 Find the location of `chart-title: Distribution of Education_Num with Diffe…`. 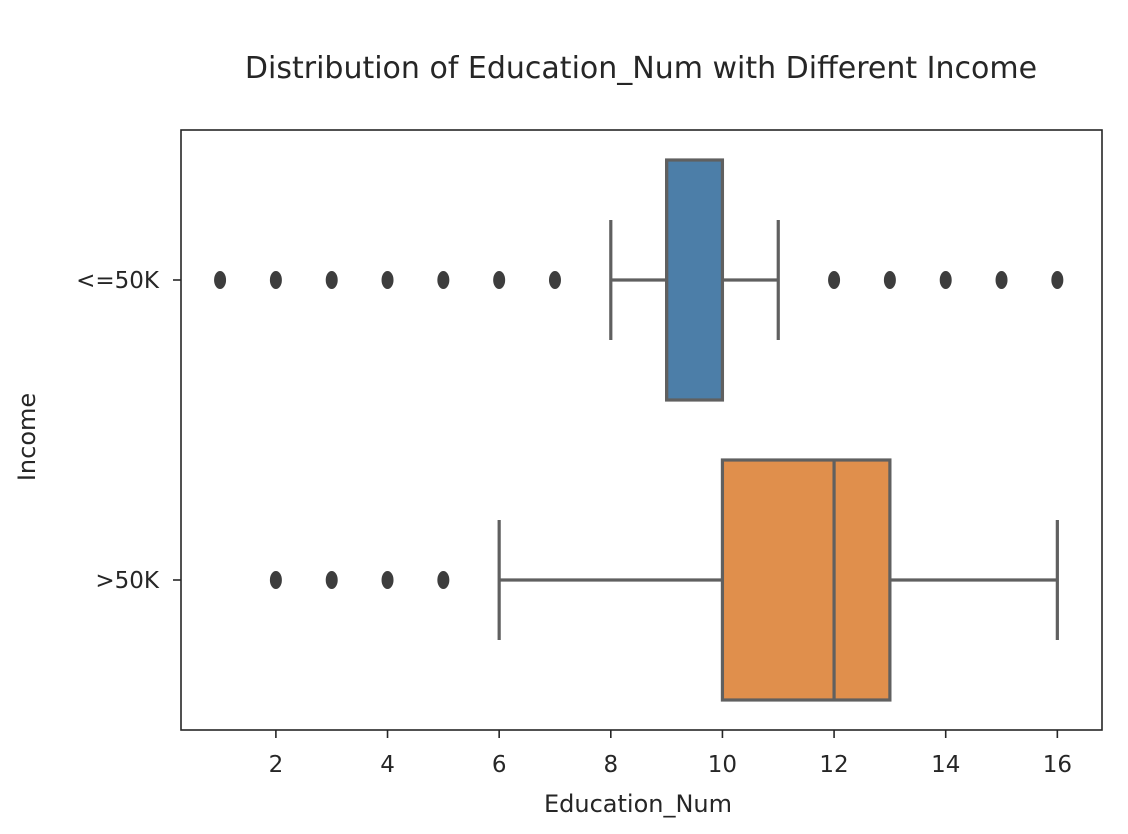

chart-title: Distribution of Education_Num with Diffe… is located at coordinates (641, 68).